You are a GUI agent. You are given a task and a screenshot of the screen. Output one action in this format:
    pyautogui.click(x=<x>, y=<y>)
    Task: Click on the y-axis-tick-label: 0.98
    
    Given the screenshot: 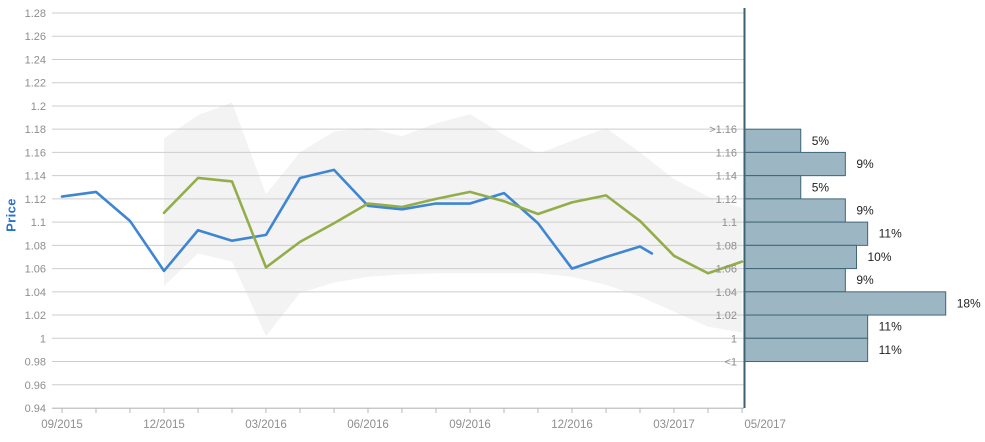 What is the action you would take?
    pyautogui.click(x=35, y=363)
    